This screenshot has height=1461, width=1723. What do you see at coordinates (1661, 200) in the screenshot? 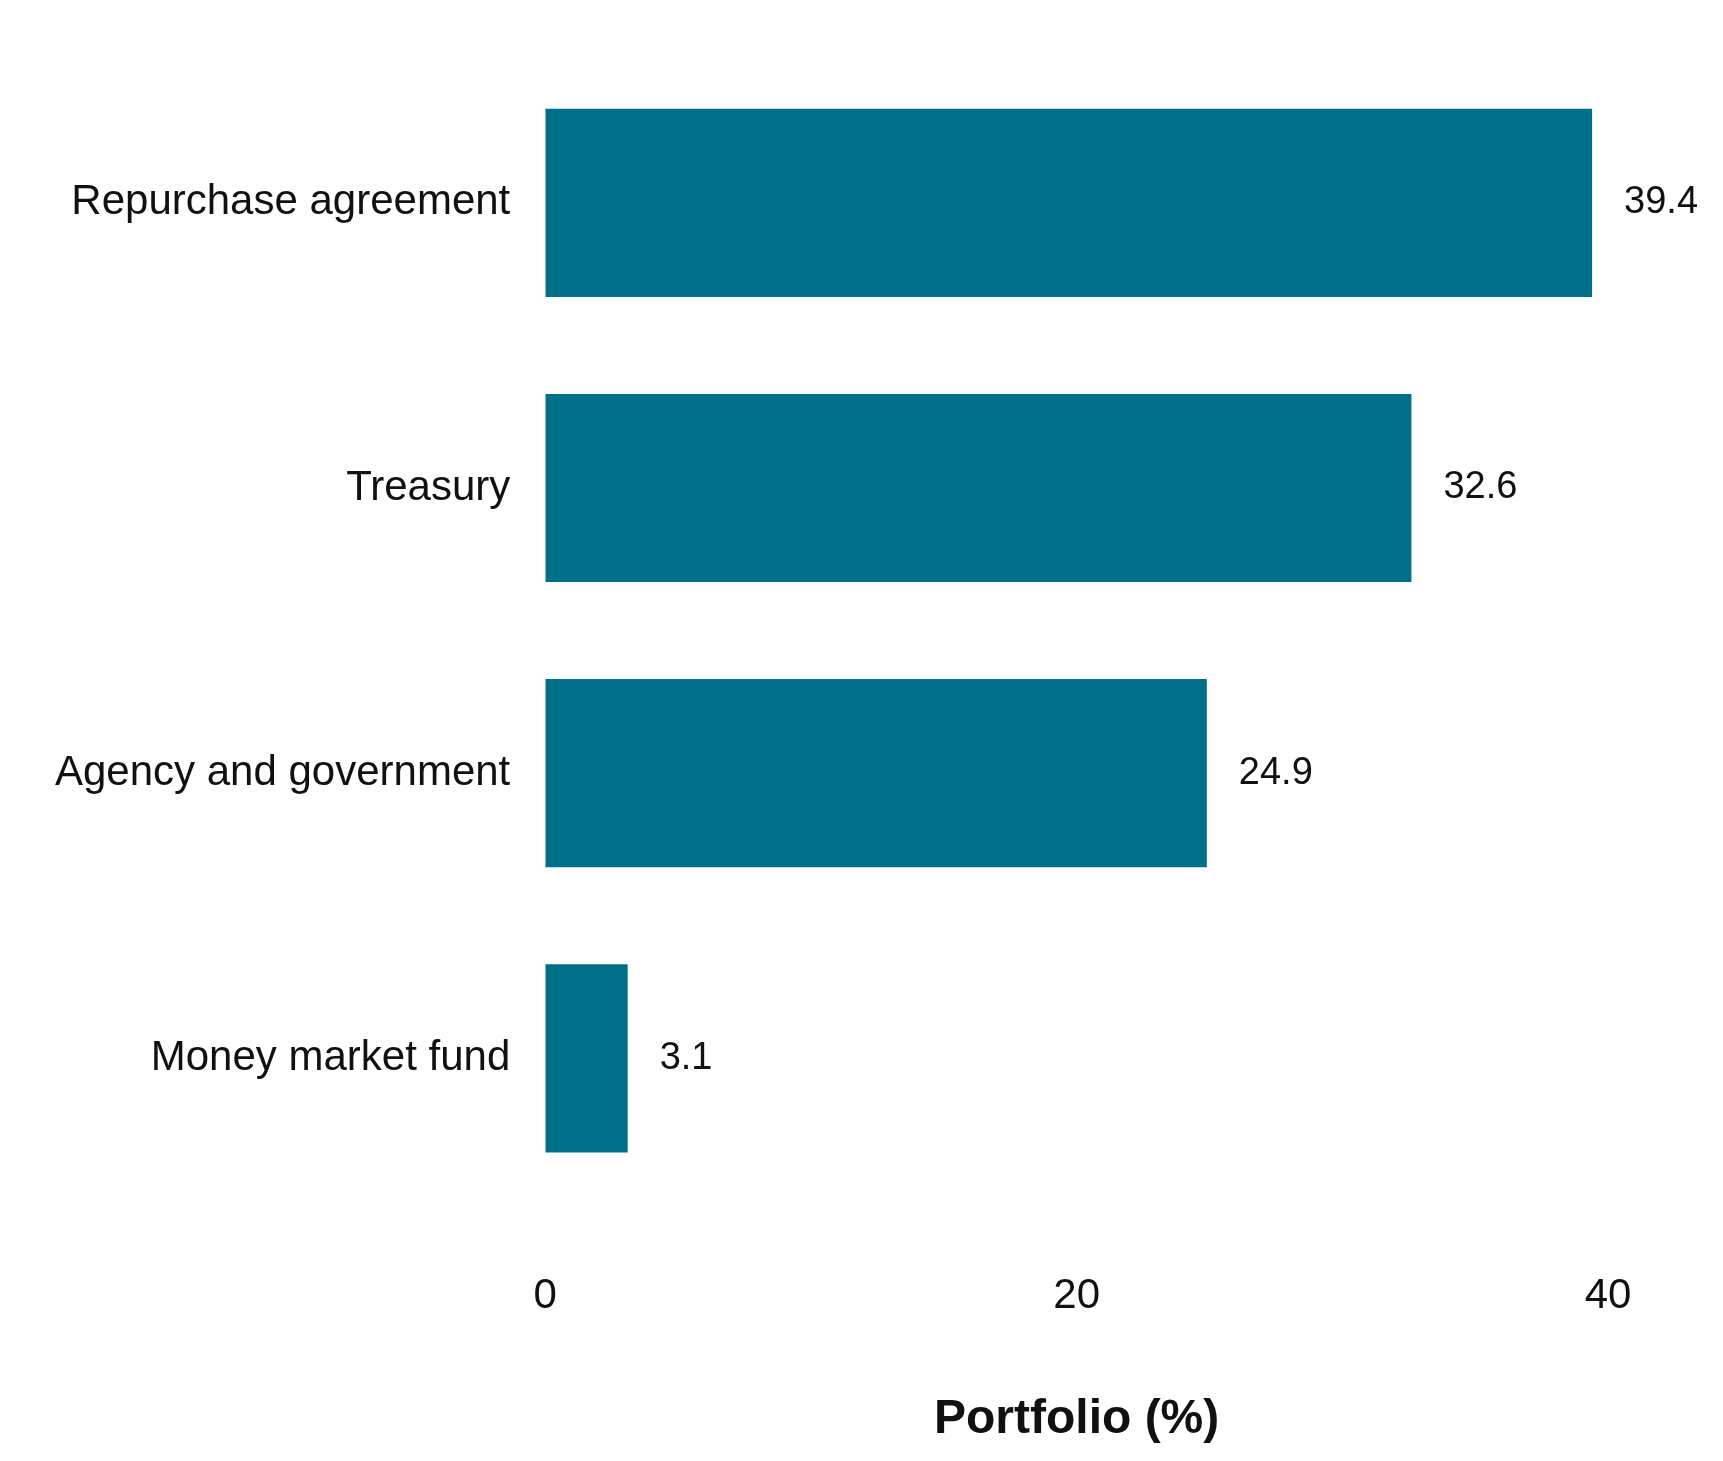
I see `data-label: 39.4` at bounding box center [1661, 200].